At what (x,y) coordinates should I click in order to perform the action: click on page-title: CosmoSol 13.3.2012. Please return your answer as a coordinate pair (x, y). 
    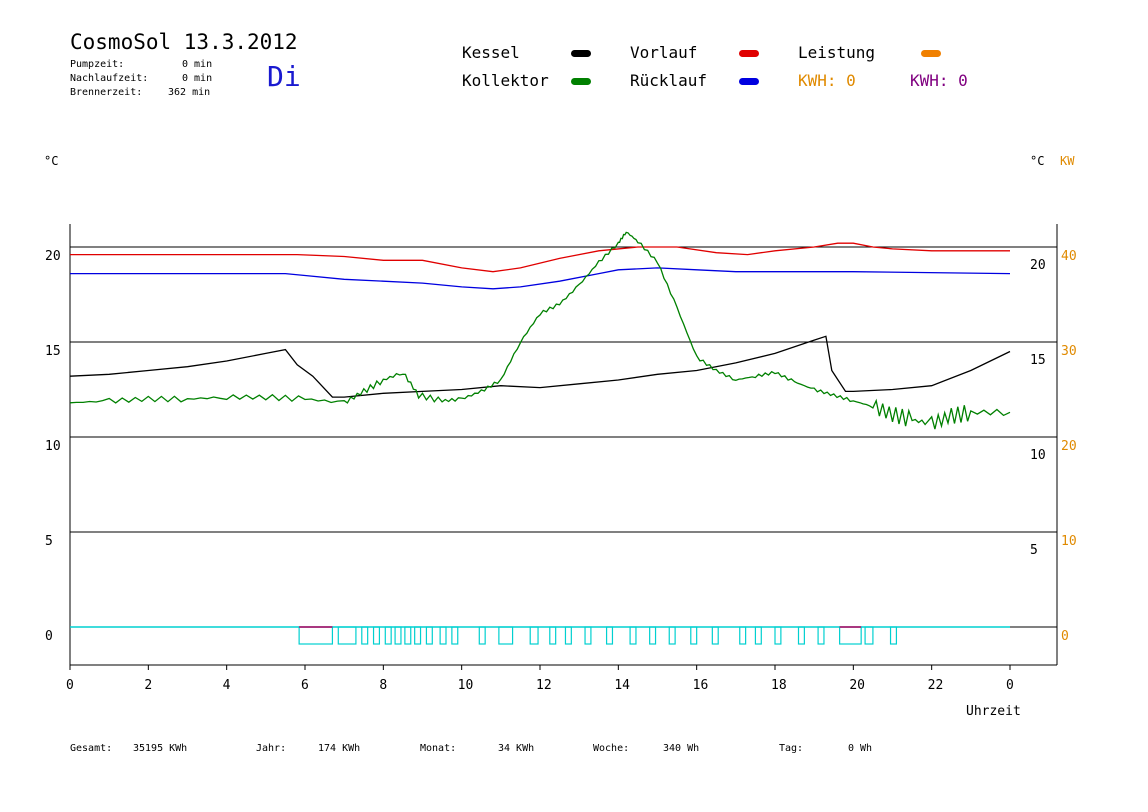
    Looking at the image, I should click on (184, 42).